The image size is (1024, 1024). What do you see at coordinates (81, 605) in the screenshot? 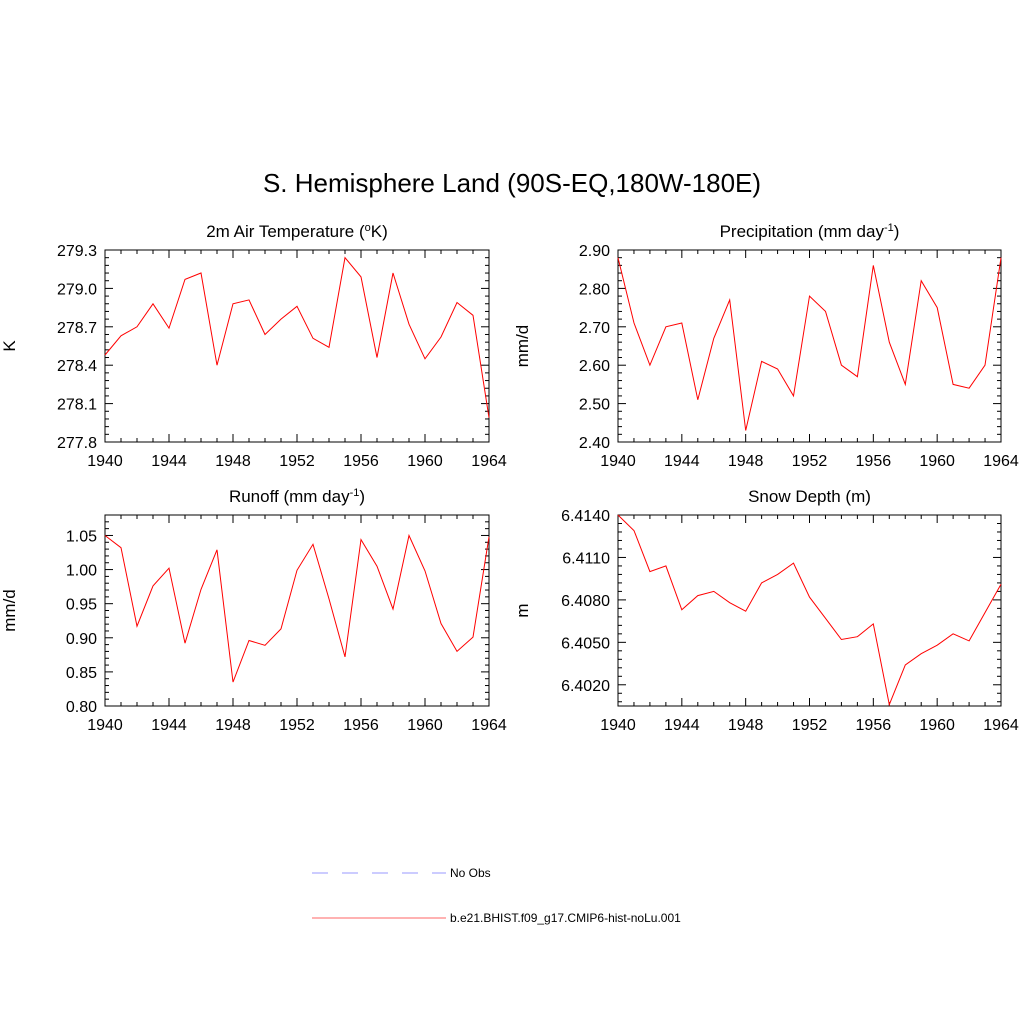
I see `y-tick-label: 0.95` at bounding box center [81, 605].